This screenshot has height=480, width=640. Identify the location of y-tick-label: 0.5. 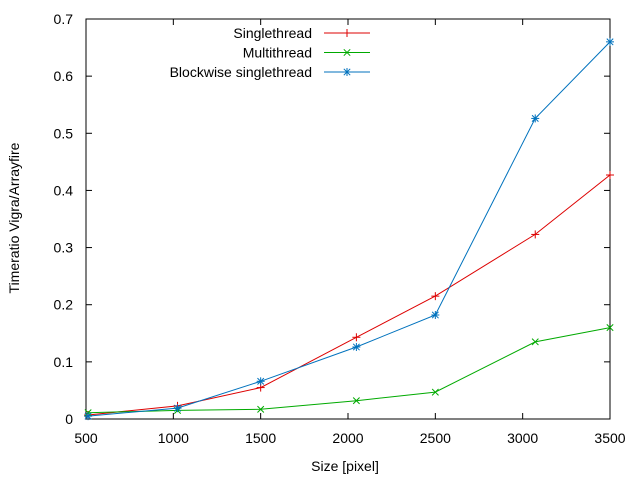
(64, 133).